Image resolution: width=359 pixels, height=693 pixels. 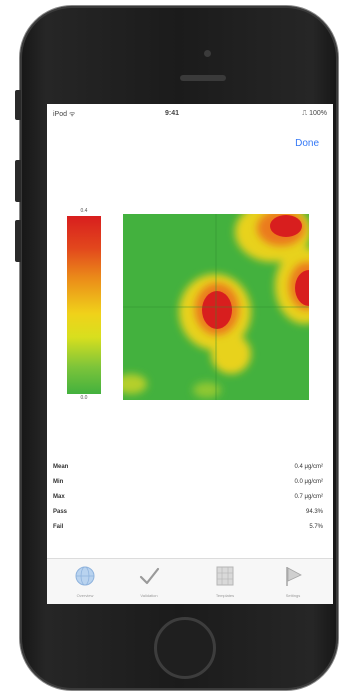 What do you see at coordinates (190, 512) in the screenshot?
I see `stat-row-pass: Pass 94.3%` at bounding box center [190, 512].